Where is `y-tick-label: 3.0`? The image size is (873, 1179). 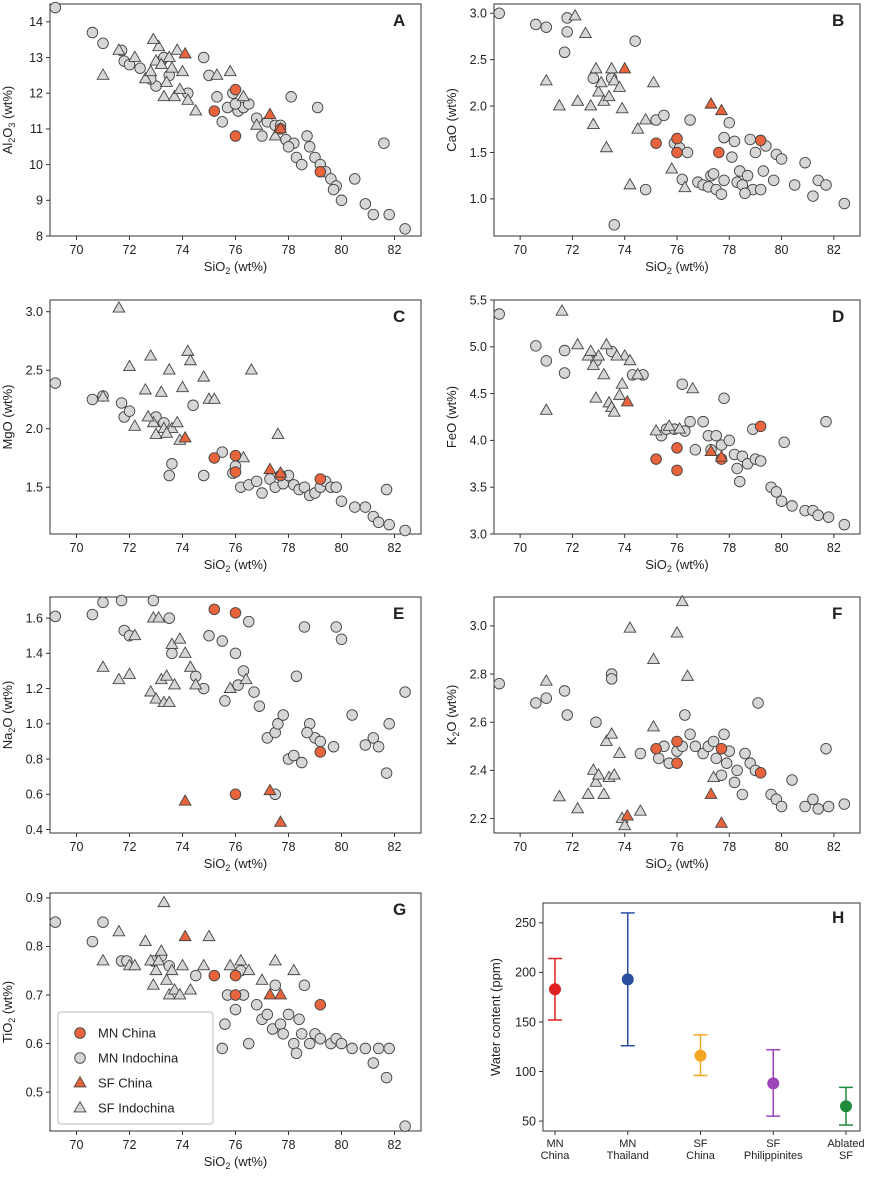
y-tick-label: 3.0 is located at coordinates (478, 626).